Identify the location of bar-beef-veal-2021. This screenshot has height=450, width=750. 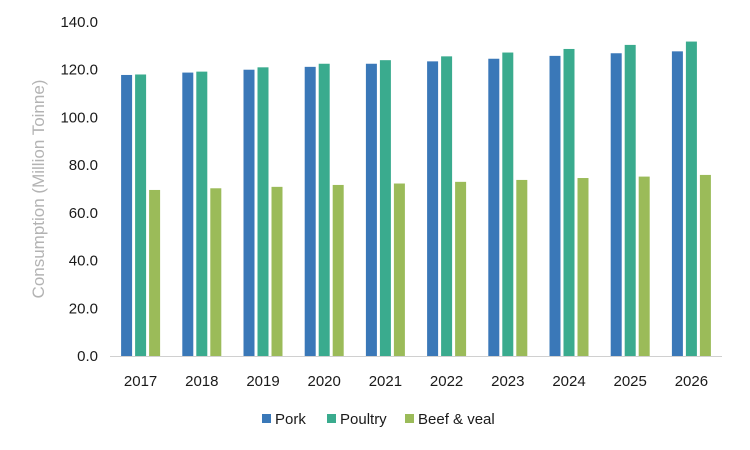
(399, 269).